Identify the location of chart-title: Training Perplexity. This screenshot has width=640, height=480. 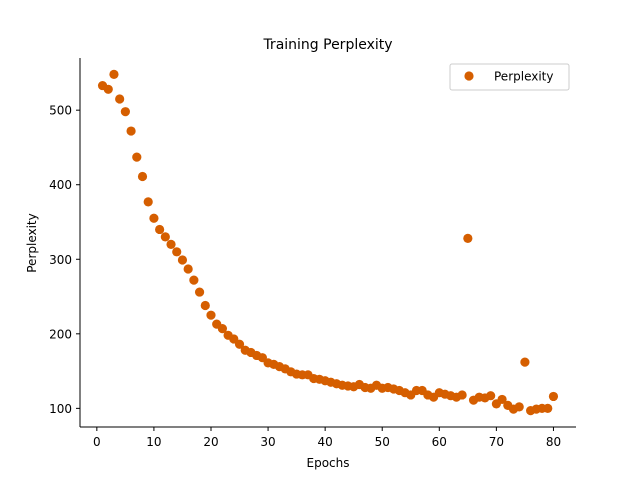
(327, 45).